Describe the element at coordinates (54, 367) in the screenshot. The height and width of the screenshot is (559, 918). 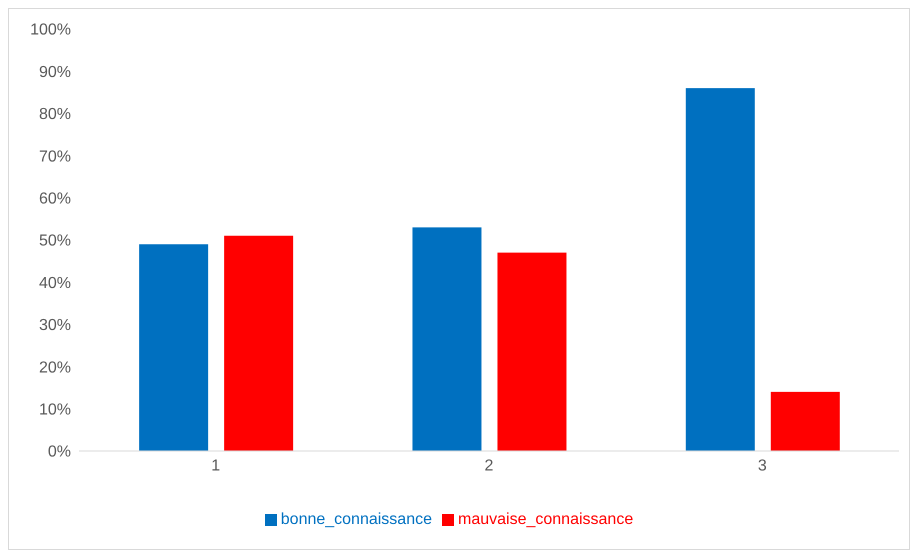
I see `y-tick-label: 20%` at that location.